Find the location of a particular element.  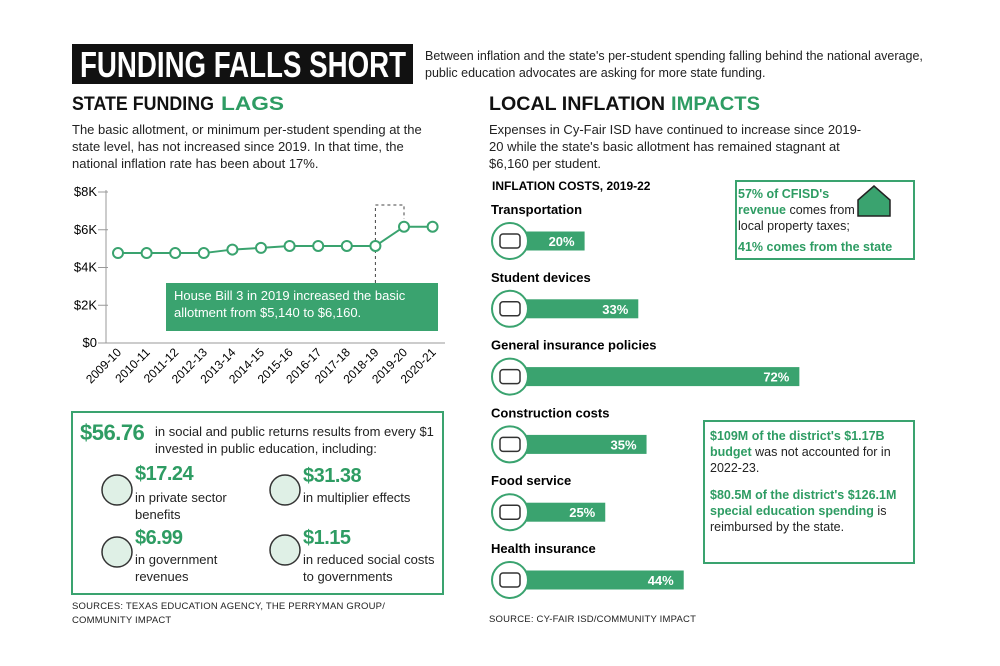

sources: SOURCE: CY-FAIR ISD/COMMUNITY IMPACT is located at coordinates (593, 619).